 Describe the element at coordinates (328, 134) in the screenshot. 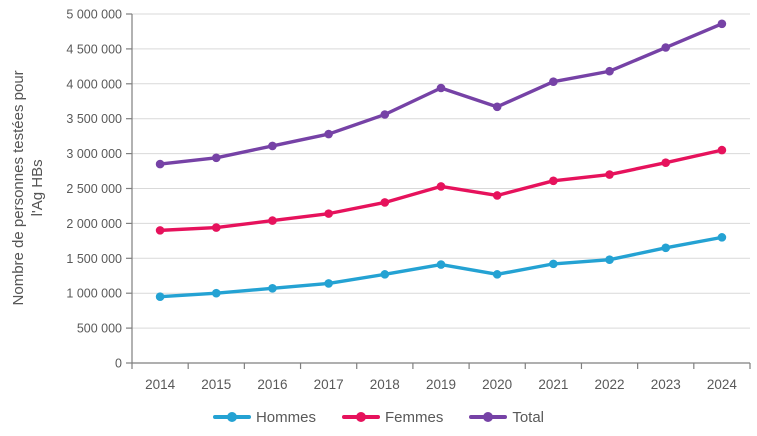

I see `data-point-total-2017` at that location.